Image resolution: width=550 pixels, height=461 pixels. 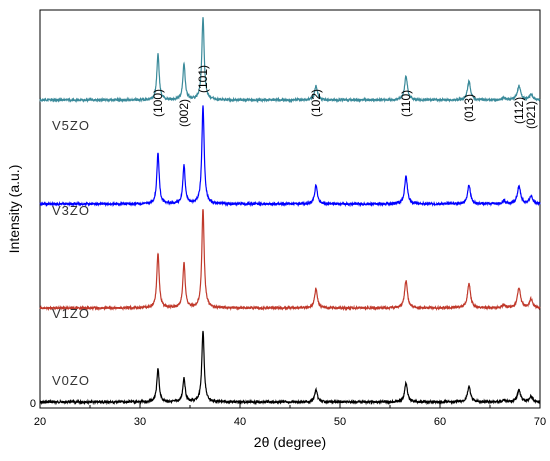 What do you see at coordinates (290, 442) in the screenshot?
I see `x-axis-title: 2θ (degree)` at bounding box center [290, 442].